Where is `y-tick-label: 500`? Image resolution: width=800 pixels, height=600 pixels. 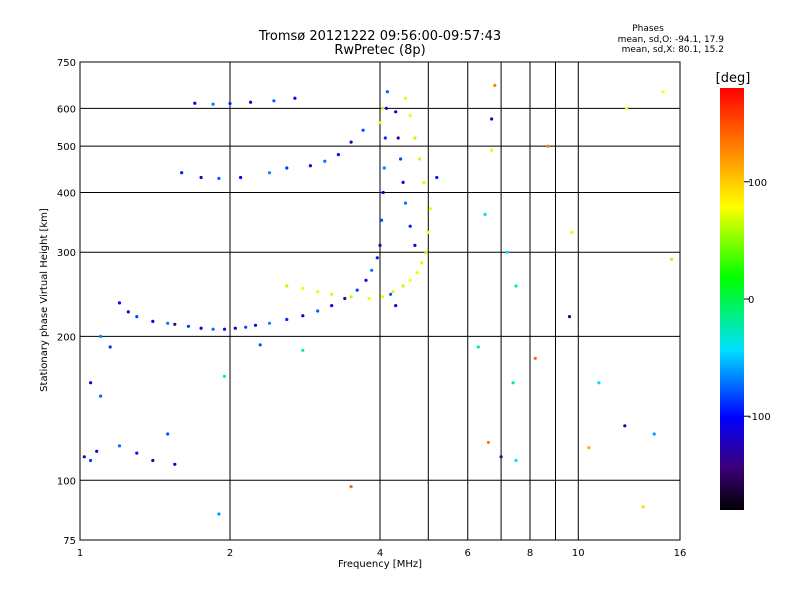
y-tick-label: 500 is located at coordinates (66, 147).